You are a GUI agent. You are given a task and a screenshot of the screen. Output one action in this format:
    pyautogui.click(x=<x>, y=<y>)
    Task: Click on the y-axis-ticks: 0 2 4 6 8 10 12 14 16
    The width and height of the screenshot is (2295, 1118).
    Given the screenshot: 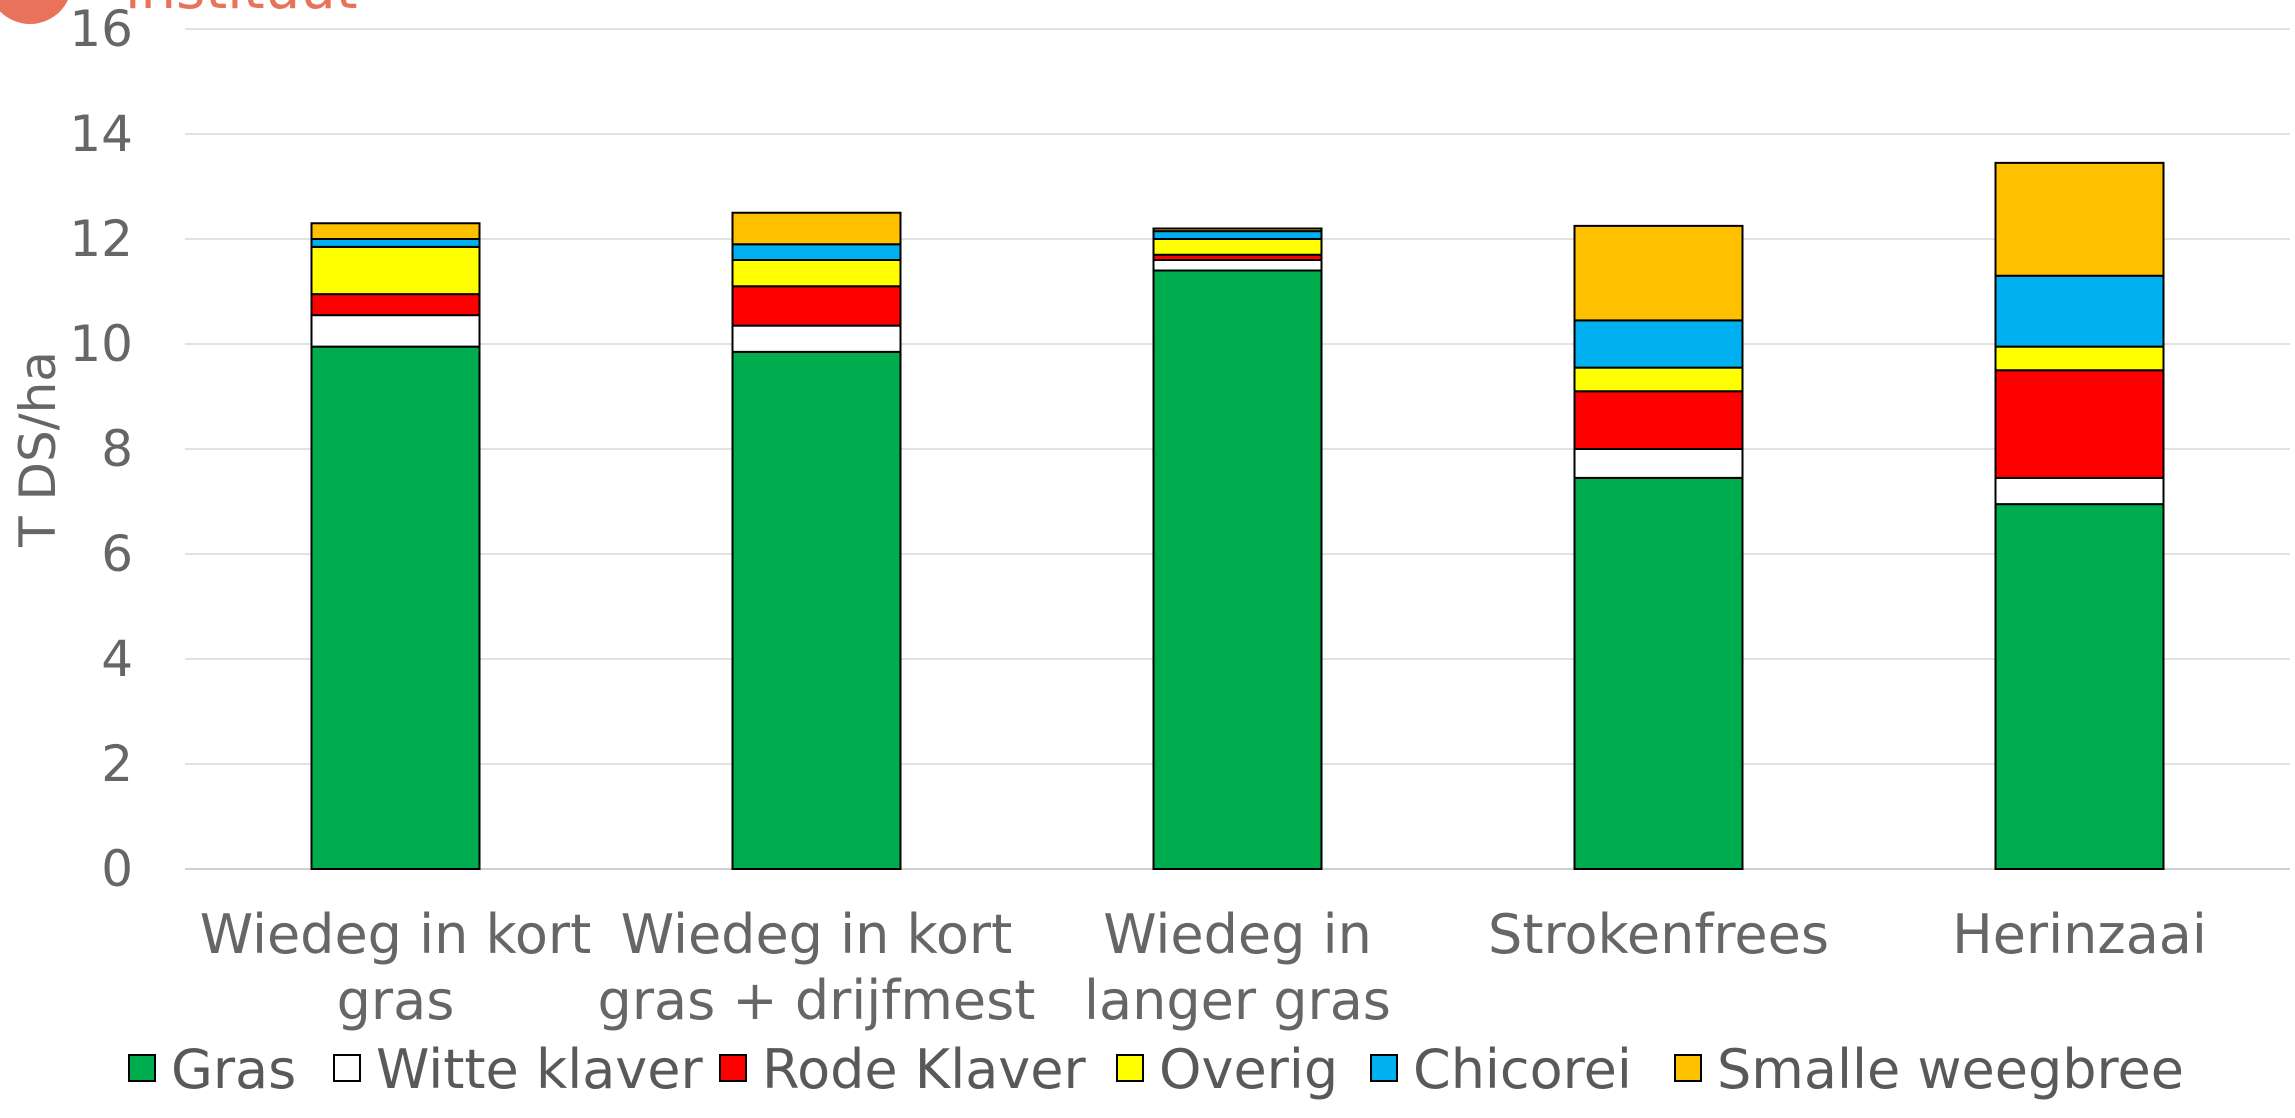 What is the action you would take?
    pyautogui.click(x=101, y=449)
    